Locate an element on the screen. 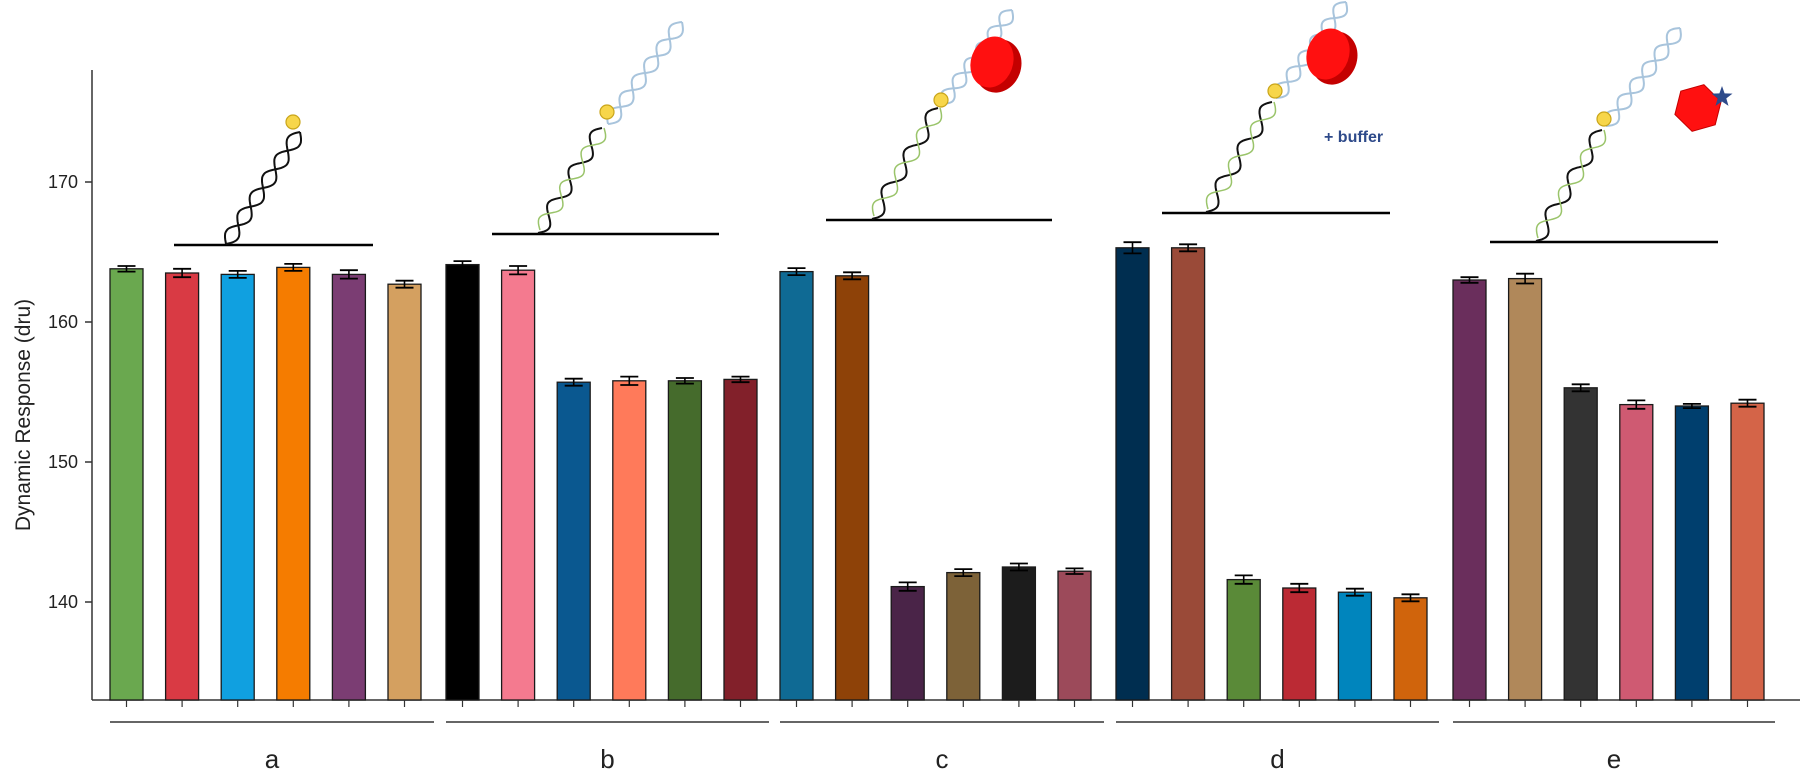 This screenshot has height=775, width=1800. y-tick-label: 170 is located at coordinates (63, 182).